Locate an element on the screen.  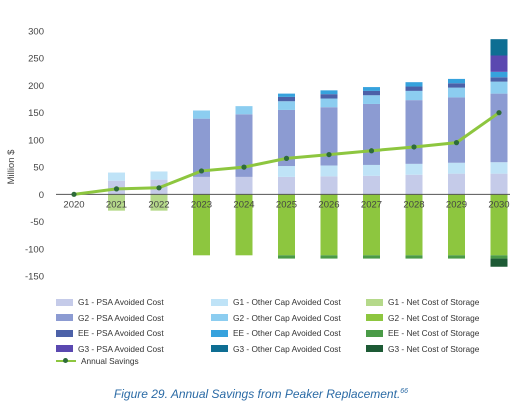
legend-label: G1 - PSA Avoided Cost is located at coordinates (121, 302).